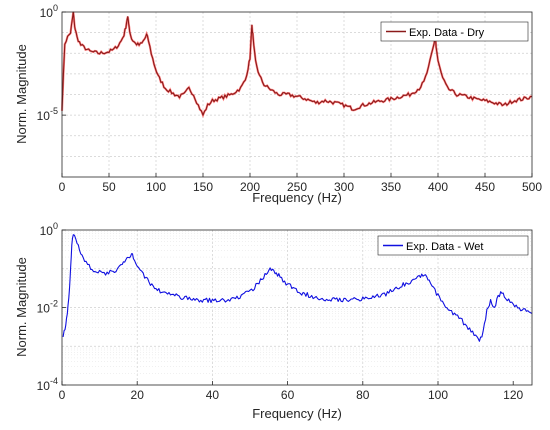 The image size is (550, 430). I want to click on dry-x-tick-label: 350, so click(391, 187).